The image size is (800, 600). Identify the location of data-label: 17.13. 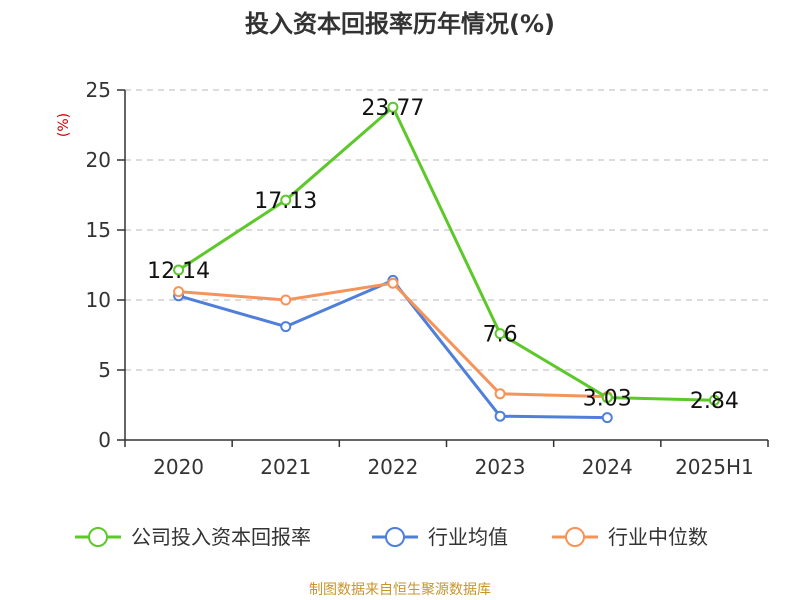
(285, 201).